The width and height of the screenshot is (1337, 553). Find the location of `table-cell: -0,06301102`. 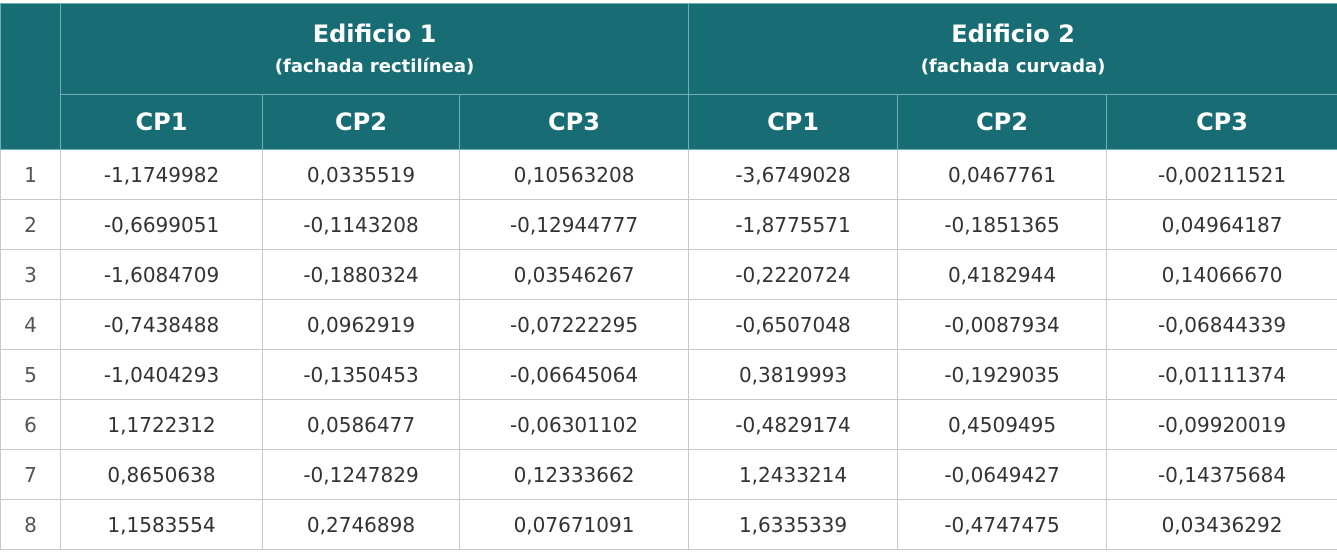

table-cell: -0,06301102 is located at coordinates (574, 424).